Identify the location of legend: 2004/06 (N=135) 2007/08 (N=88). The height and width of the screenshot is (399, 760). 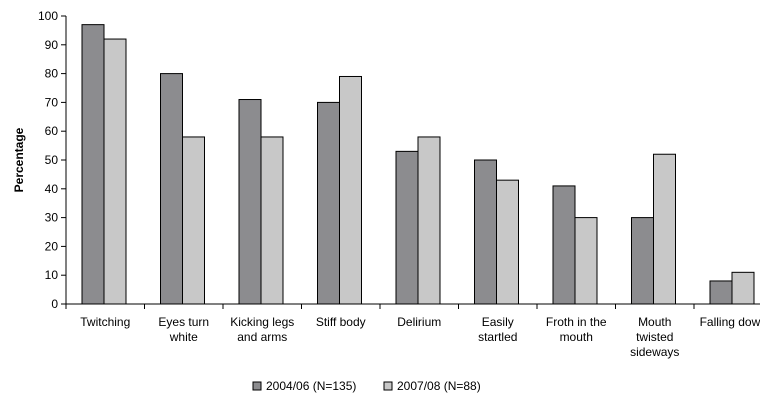
(366, 386).